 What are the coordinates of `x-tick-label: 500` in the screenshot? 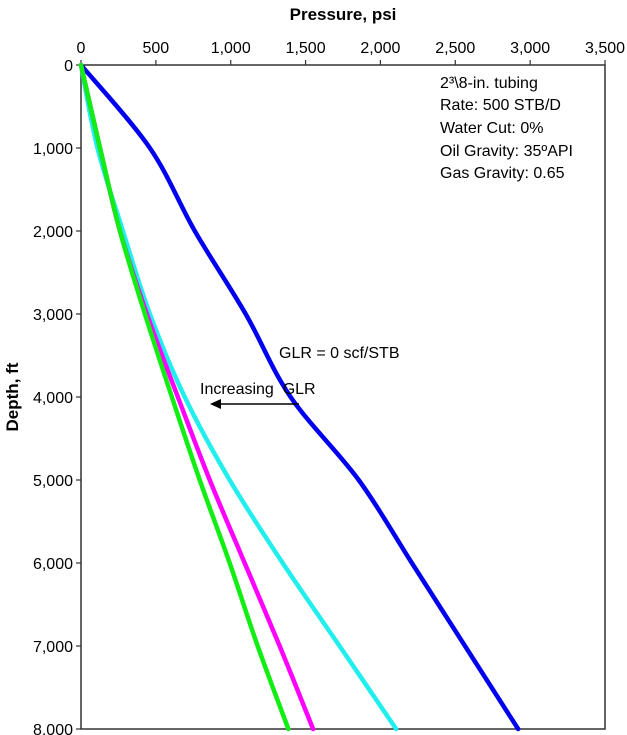 It's located at (156, 48).